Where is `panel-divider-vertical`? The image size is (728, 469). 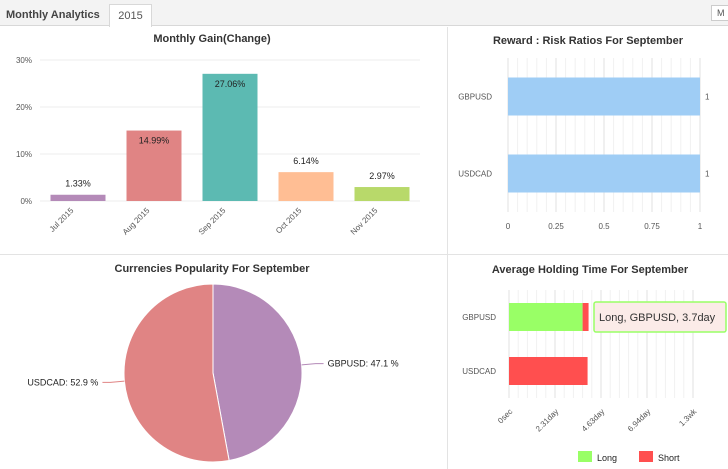 panel-divider-vertical is located at coordinates (447, 248).